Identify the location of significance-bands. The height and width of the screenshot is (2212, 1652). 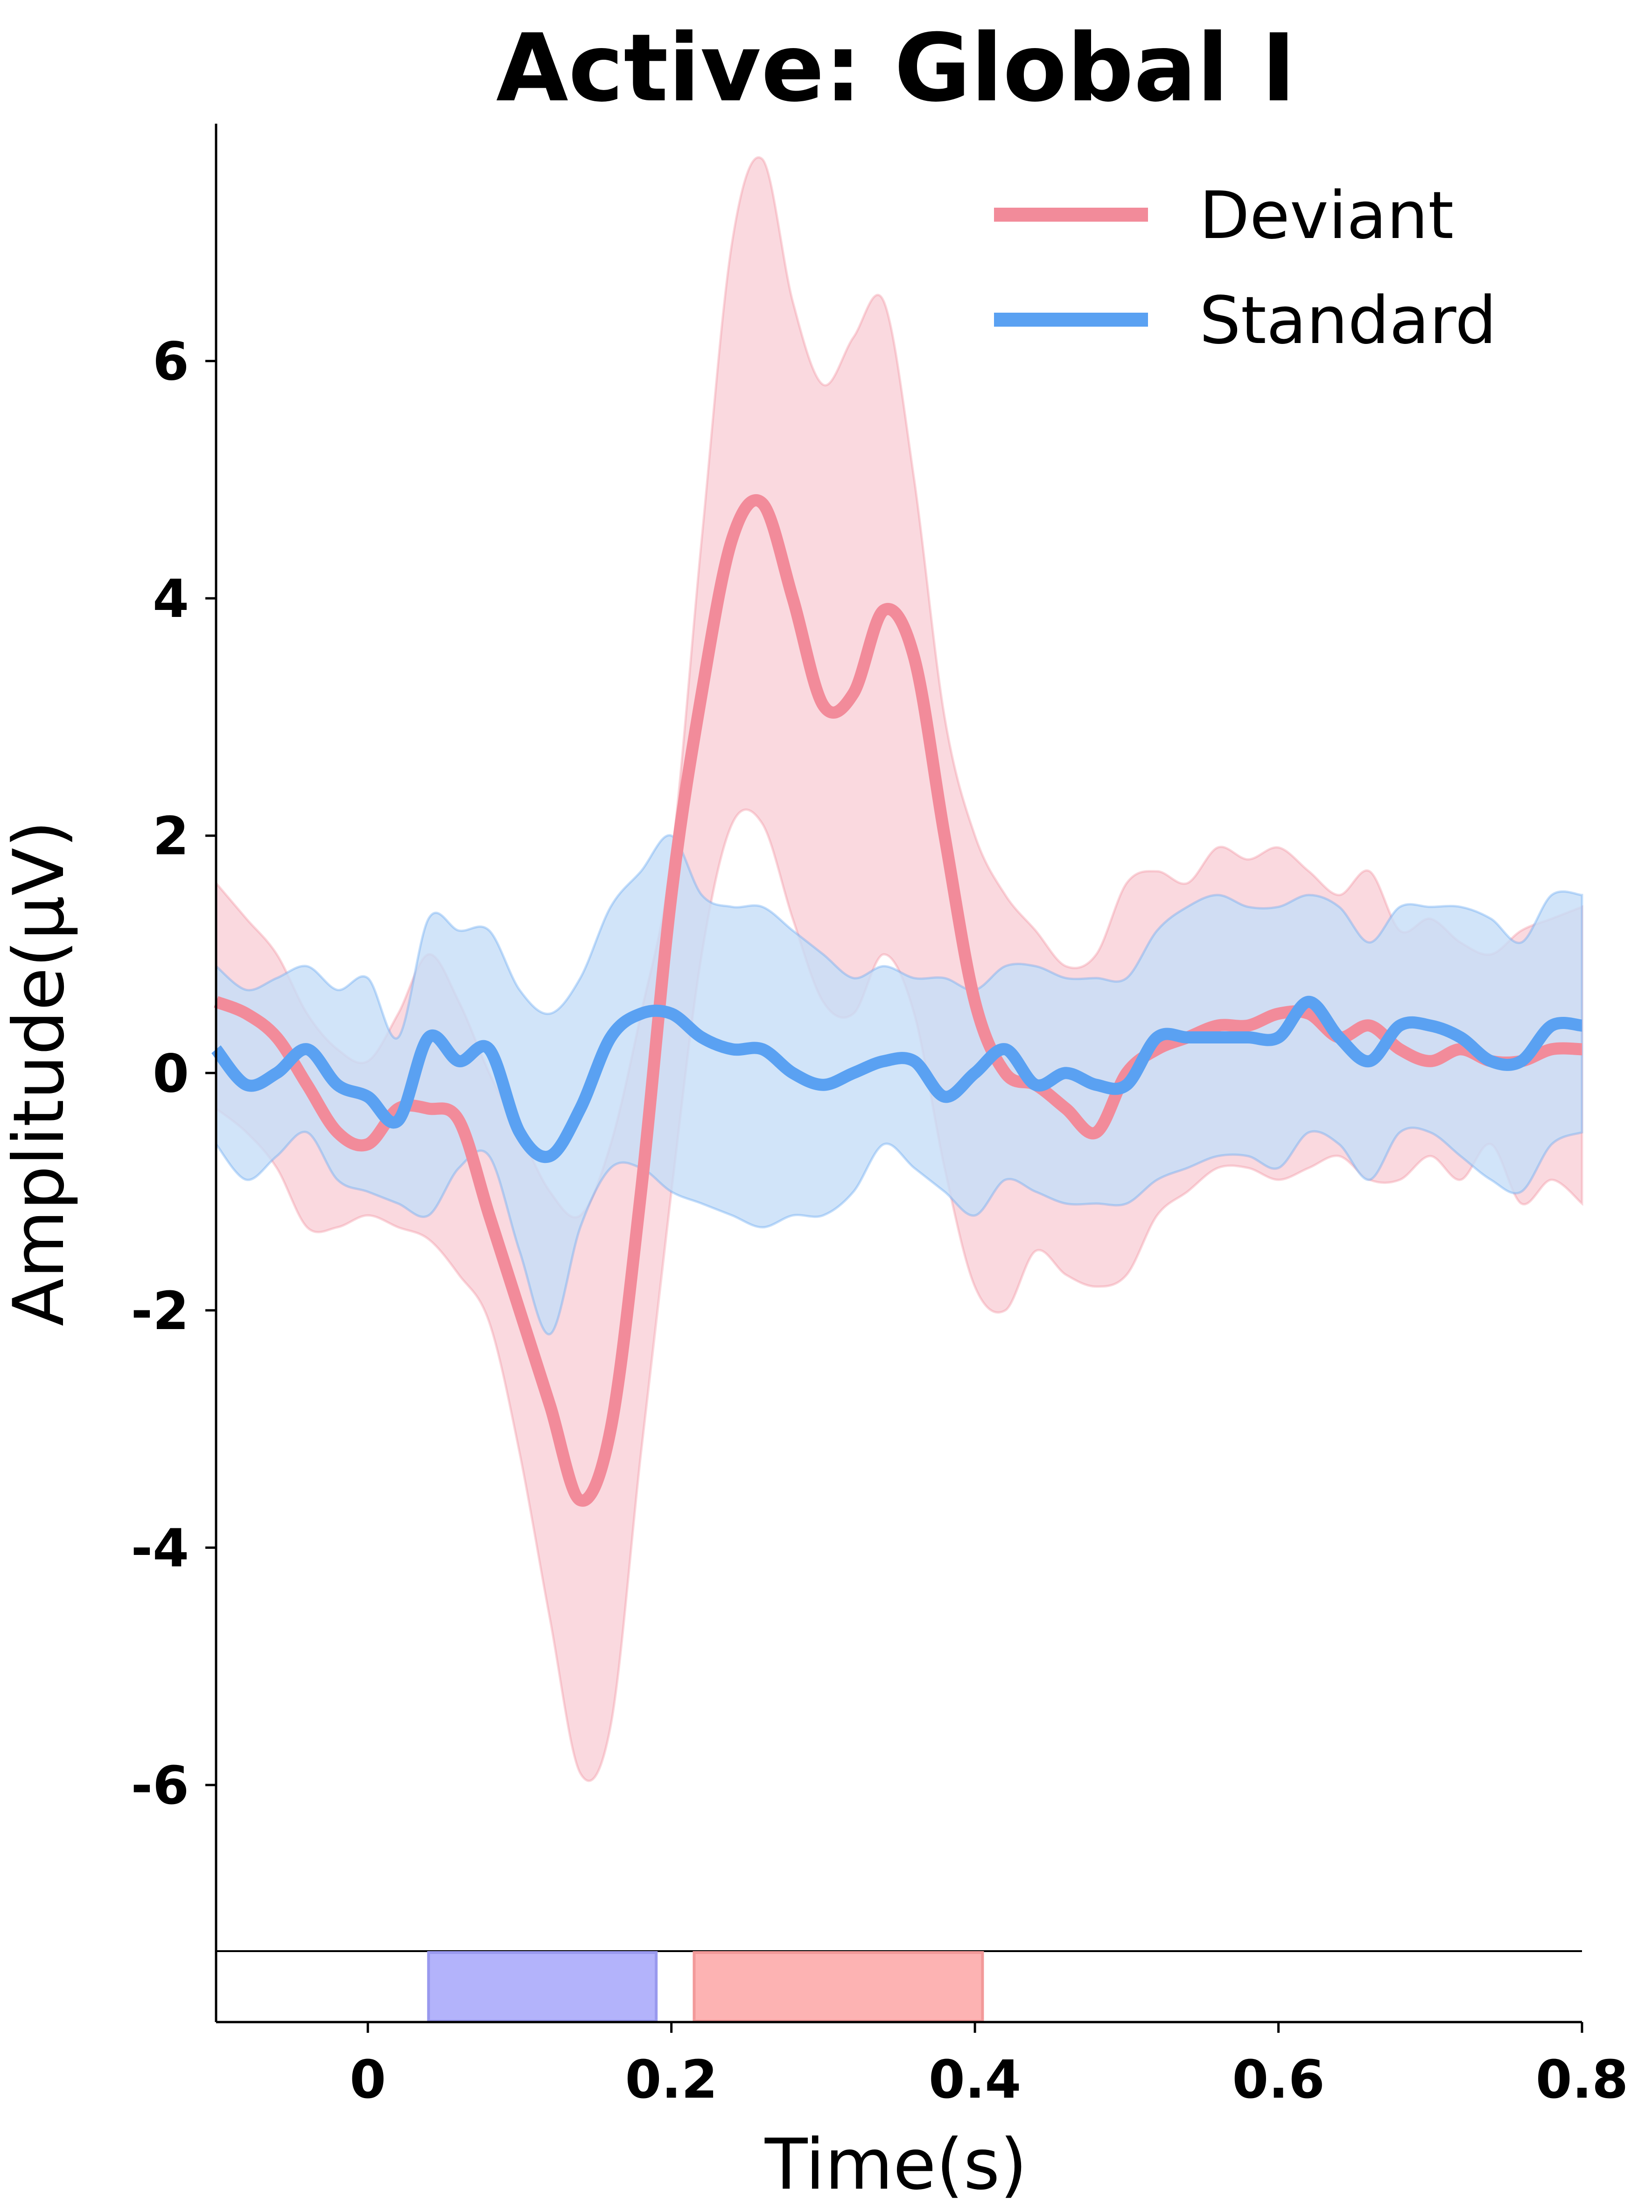
(705, 1987).